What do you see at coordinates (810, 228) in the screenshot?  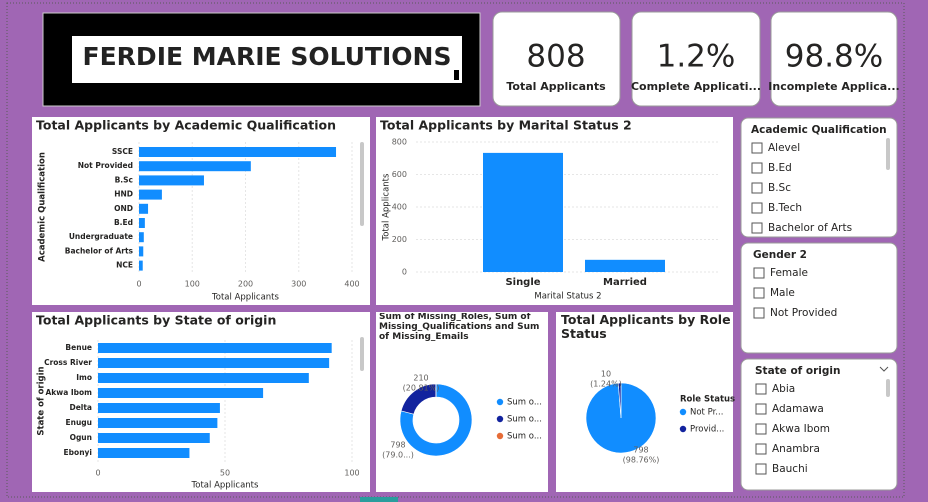 I see `slicer-item: Bachelor of Arts` at bounding box center [810, 228].